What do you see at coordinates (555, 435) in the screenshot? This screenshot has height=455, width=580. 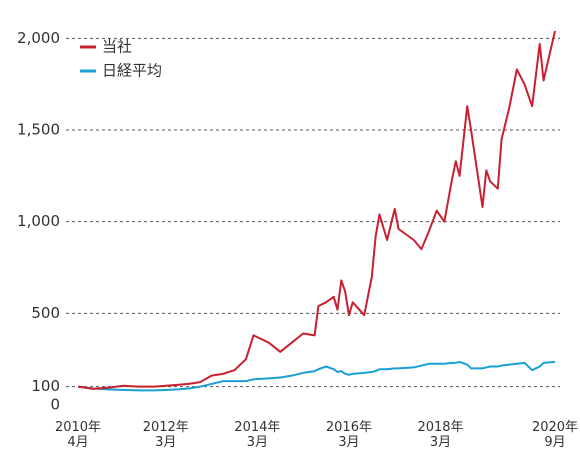 I see `x-tick-label: 2020年 9月` at bounding box center [555, 435].